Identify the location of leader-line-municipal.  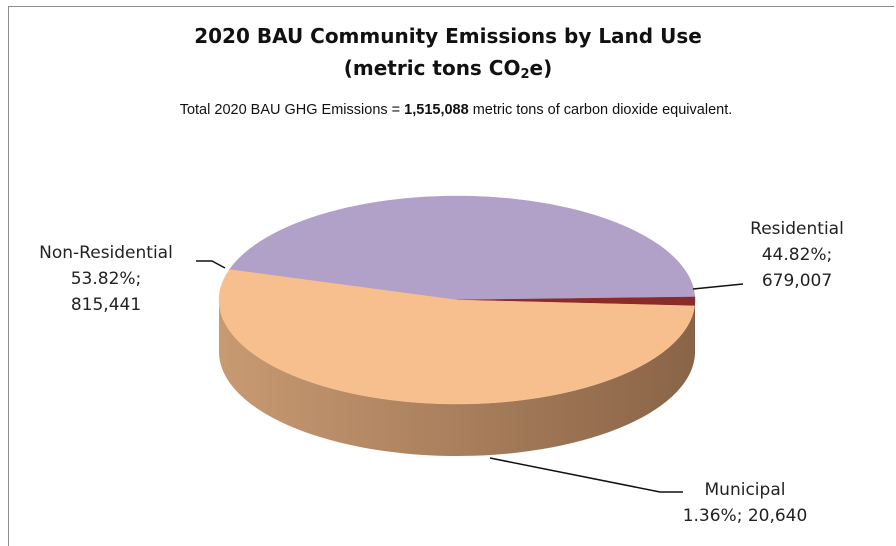
(586, 475).